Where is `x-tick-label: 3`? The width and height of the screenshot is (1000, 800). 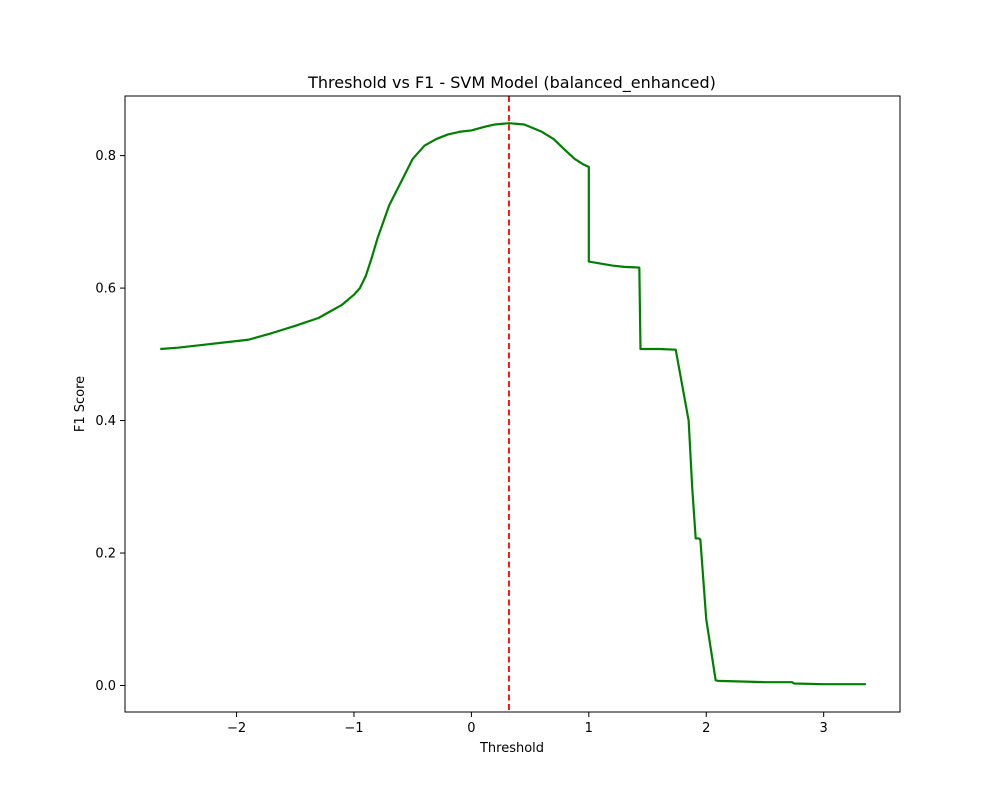
x-tick-label: 3 is located at coordinates (824, 728).